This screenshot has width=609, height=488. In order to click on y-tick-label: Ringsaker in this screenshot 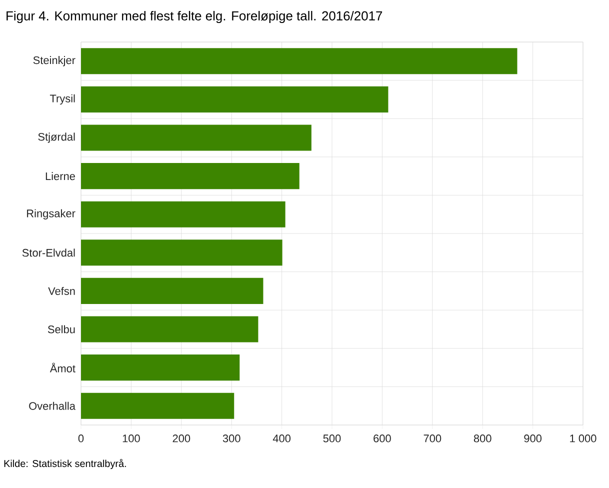, I will do `click(51, 214)`.